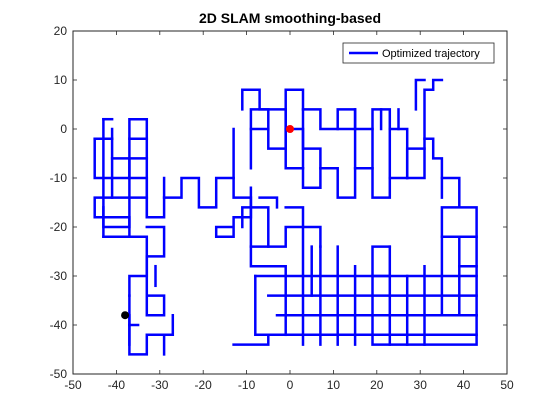  I want to click on x-tick-label: -10, so click(247, 385).